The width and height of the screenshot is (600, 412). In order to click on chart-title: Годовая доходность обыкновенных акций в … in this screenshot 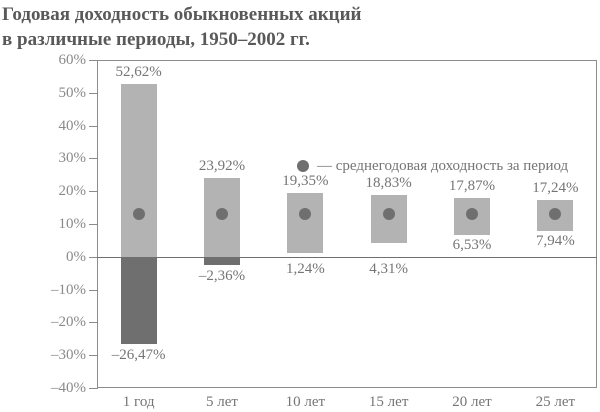, I will do `click(182, 27)`.